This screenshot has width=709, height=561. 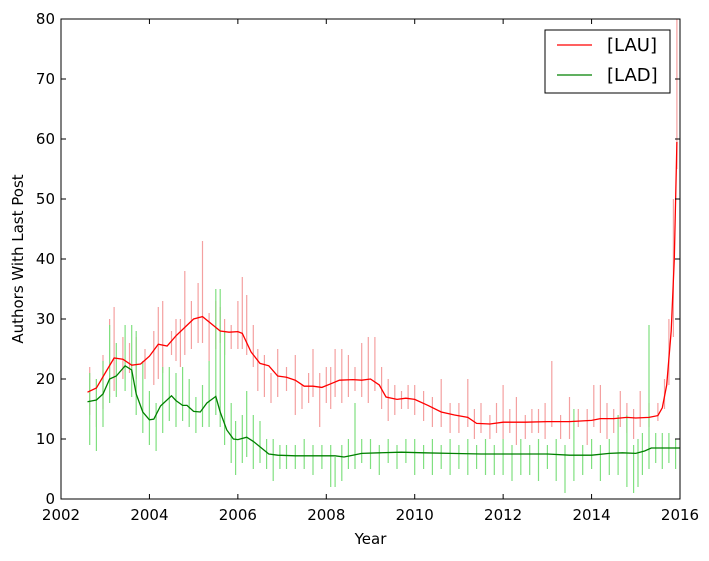 What do you see at coordinates (45, 439) in the screenshot?
I see `y-tick-label-10: 10` at bounding box center [45, 439].